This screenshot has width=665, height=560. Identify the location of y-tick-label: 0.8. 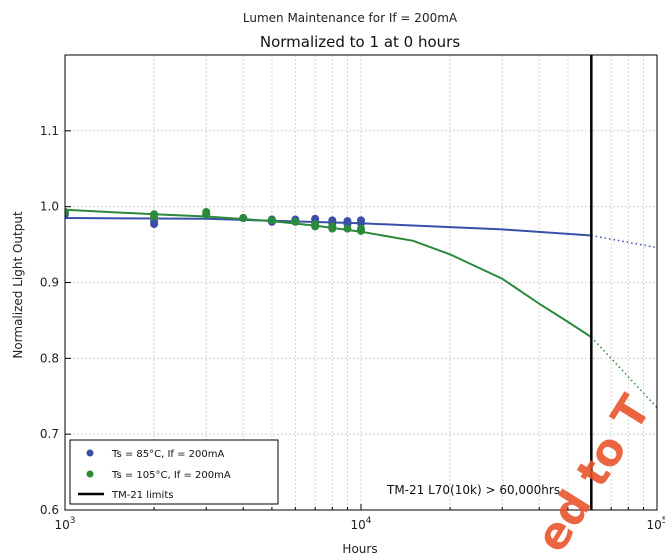
(49, 358).